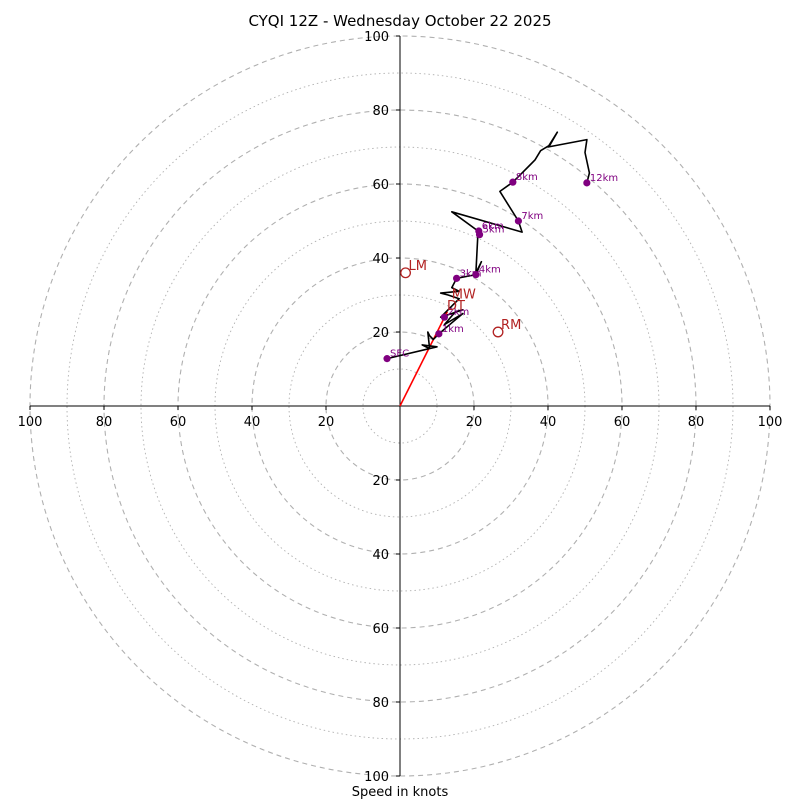 The image size is (800, 800). Describe the element at coordinates (380, 555) in the screenshot. I see `tick-label-down: 40` at that location.